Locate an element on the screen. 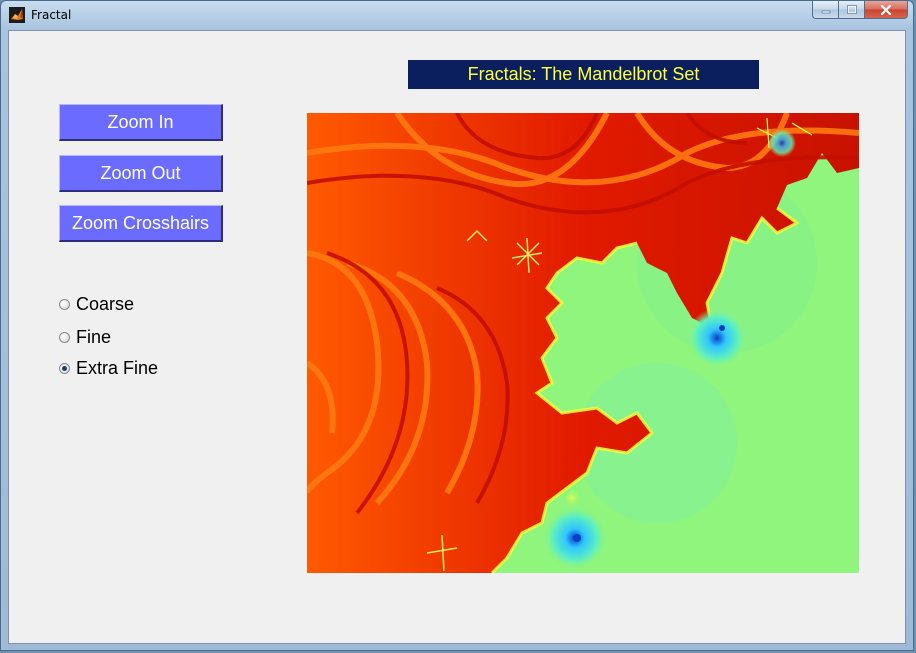 Image resolution: width=916 pixels, height=653 pixels. close-button is located at coordinates (886, 10).